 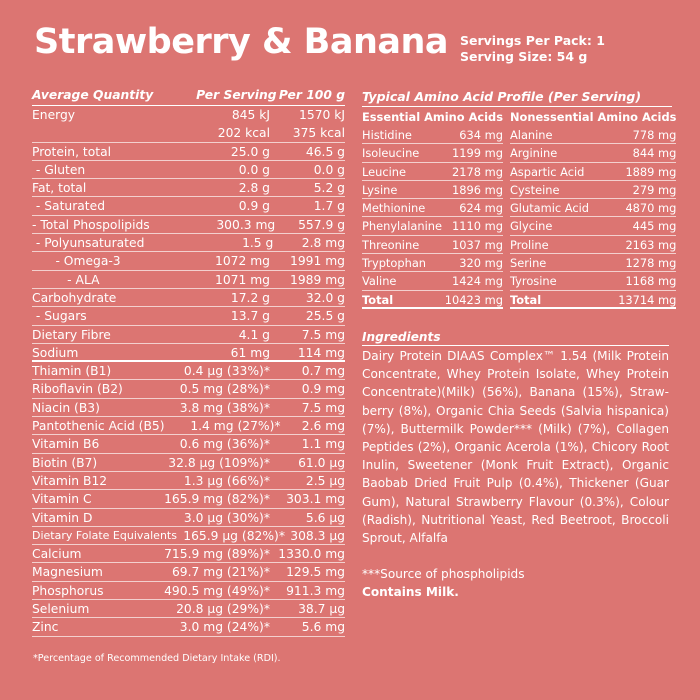 I want to click on per-serving-value: 1.3 µg (66%)*, so click(x=226, y=480).